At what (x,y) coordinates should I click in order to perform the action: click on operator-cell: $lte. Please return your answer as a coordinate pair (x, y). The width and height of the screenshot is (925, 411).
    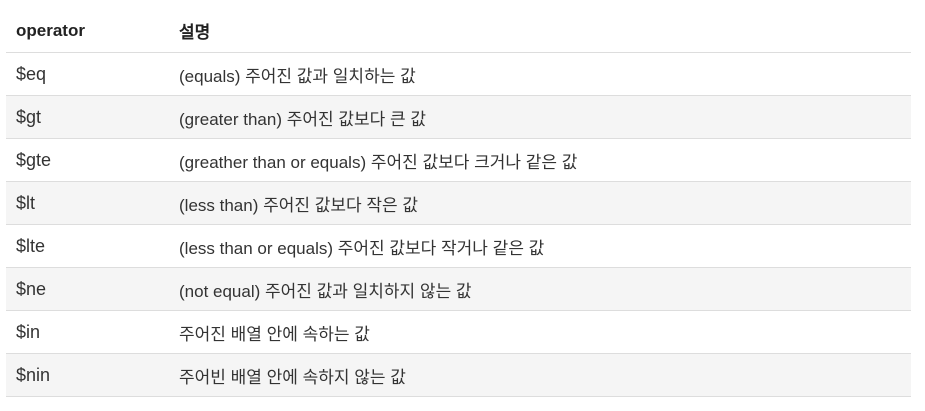
    Looking at the image, I should click on (87, 246).